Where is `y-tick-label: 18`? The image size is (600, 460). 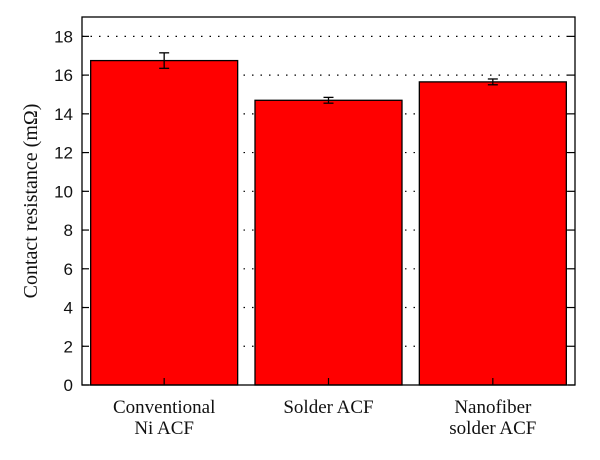 y-tick-label: 18 is located at coordinates (63, 36).